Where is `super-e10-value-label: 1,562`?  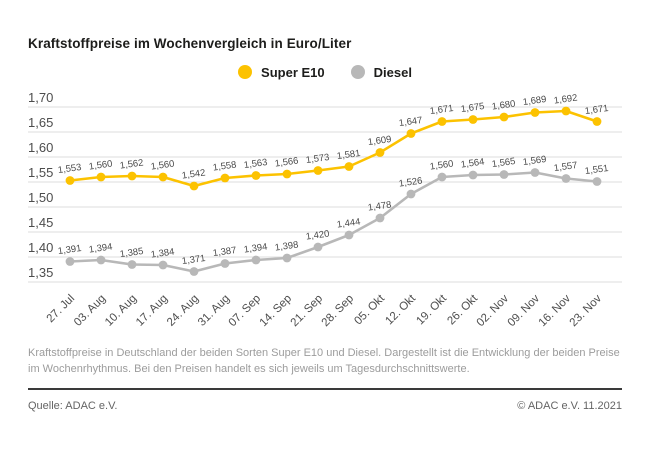
super-e10-value-label: 1,562 is located at coordinates (131, 164).